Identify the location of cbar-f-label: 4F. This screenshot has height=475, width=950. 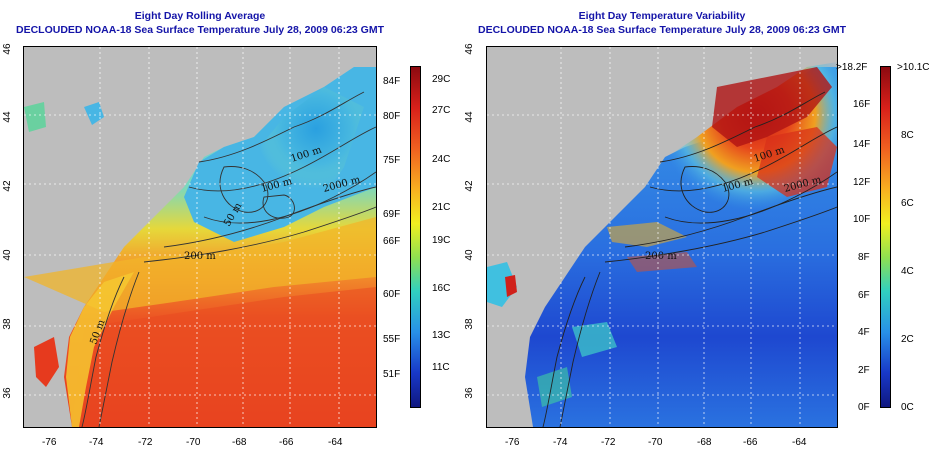
(864, 332).